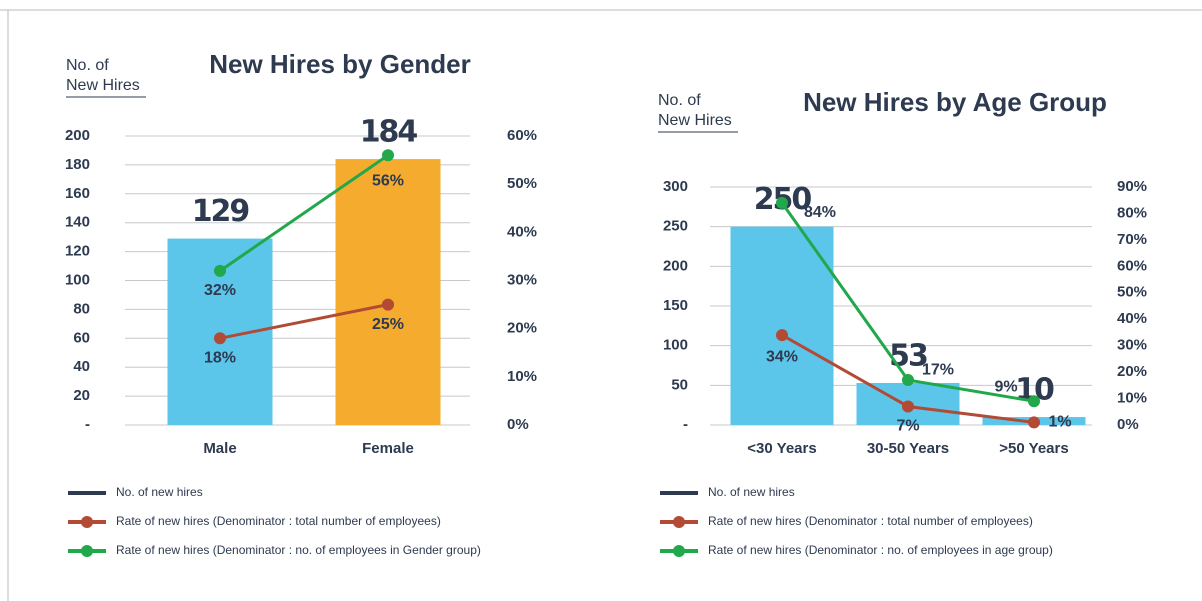  Describe the element at coordinates (1033, 448) in the screenshot. I see `x-tick-label: >50 Years` at that location.